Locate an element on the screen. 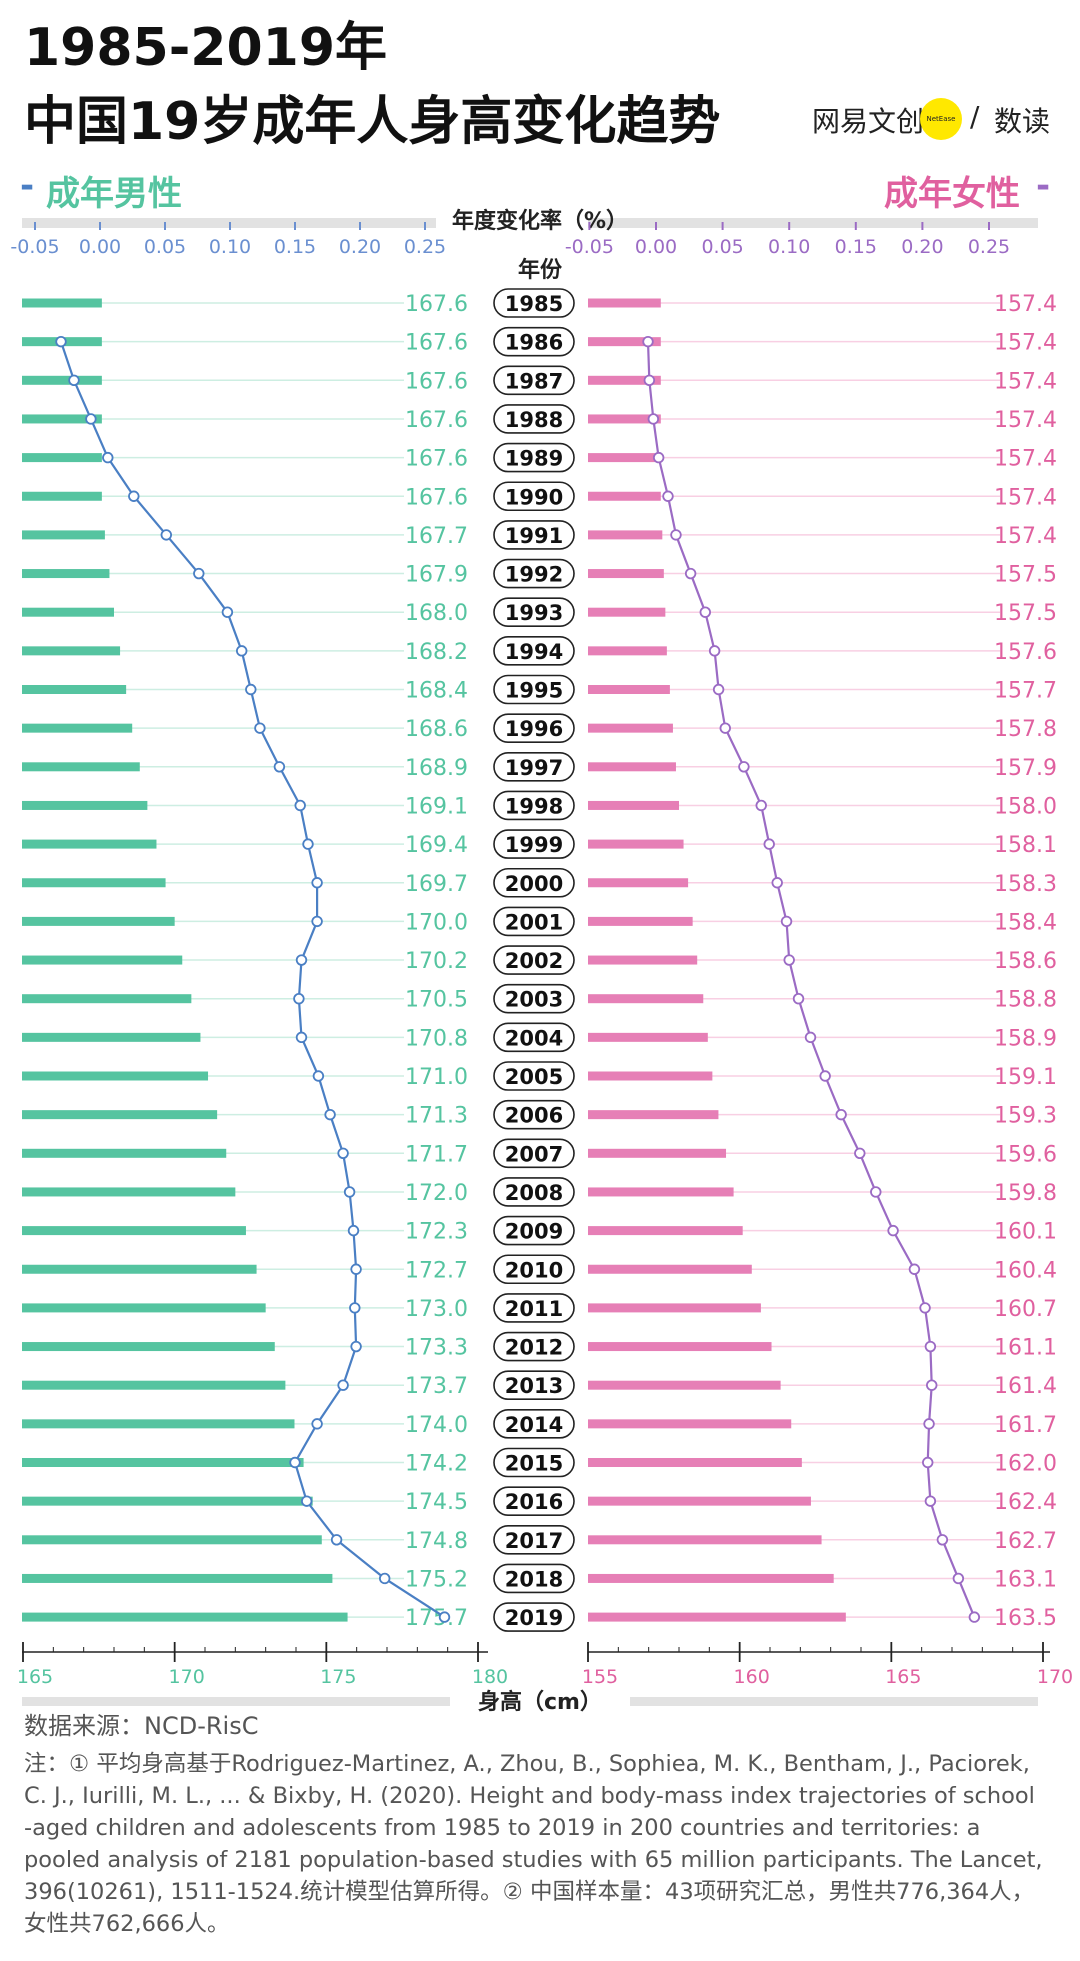  year-label: 1990 is located at coordinates (534, 497).